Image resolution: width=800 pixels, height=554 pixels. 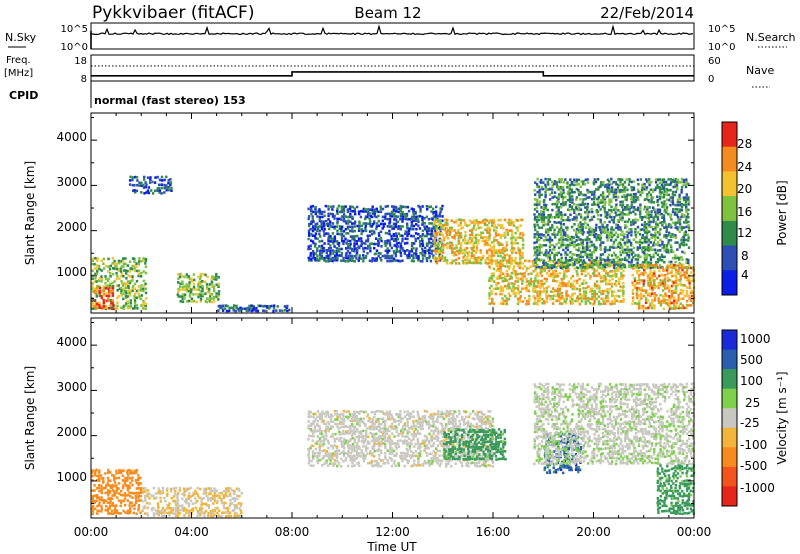 What do you see at coordinates (721, 47) in the screenshot?
I see `noise-right-tick-bottom: 10^0` at bounding box center [721, 47].